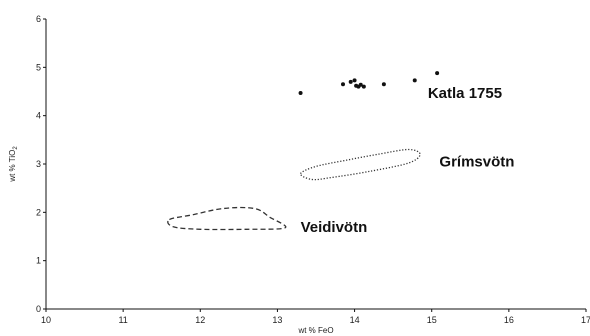 This screenshot has width=590, height=336. I want to click on y-axis-label-sub: 2, so click(16, 148).